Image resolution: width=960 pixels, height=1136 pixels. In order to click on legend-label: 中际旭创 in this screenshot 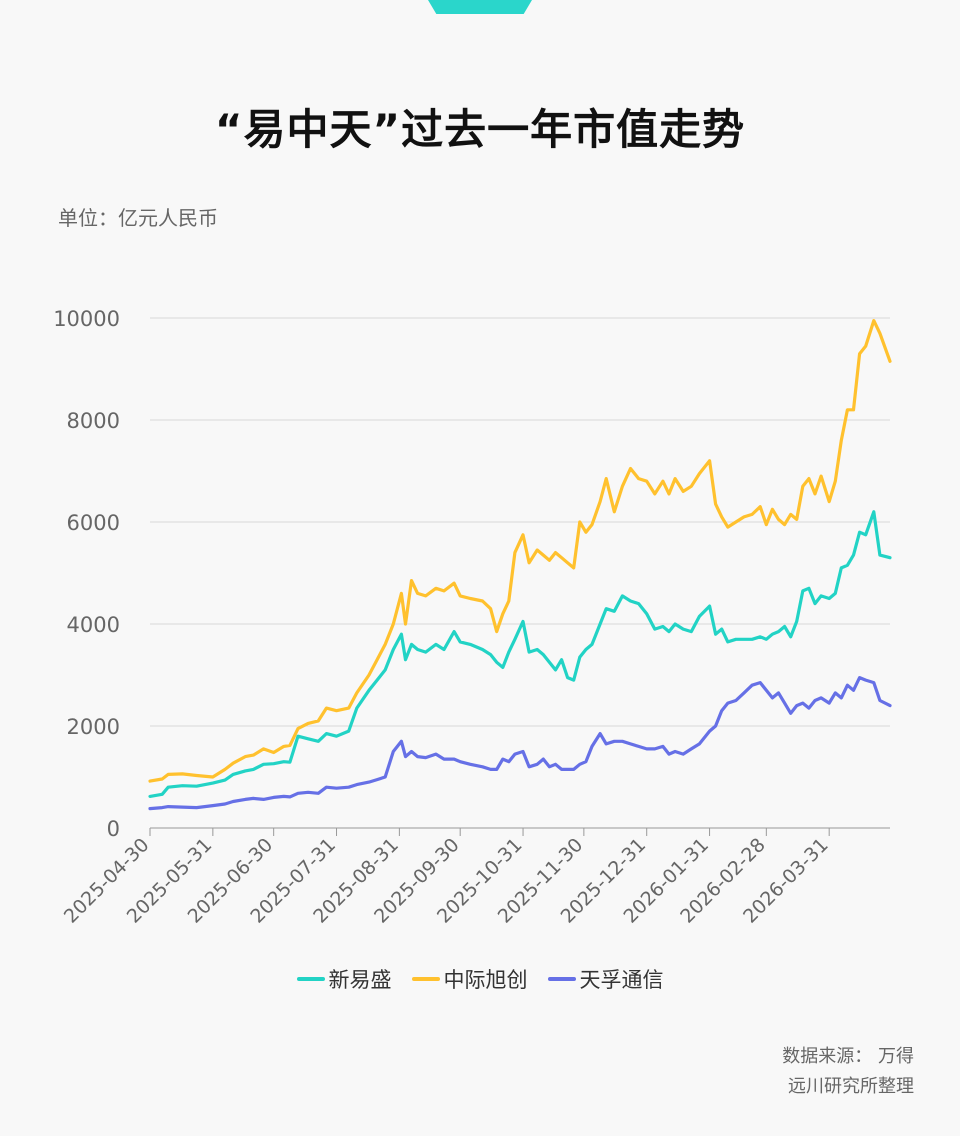, I will do `click(485, 980)`.